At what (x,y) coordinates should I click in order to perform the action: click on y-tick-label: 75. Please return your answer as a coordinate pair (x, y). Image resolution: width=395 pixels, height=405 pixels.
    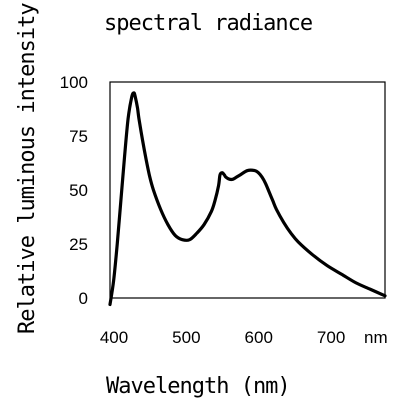
    Looking at the image, I should click on (78, 136).